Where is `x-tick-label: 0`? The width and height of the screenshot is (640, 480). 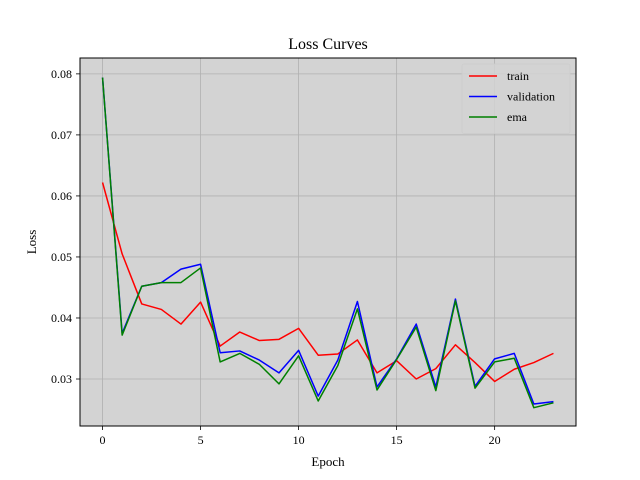
x-tick-label: 0 is located at coordinates (103, 440).